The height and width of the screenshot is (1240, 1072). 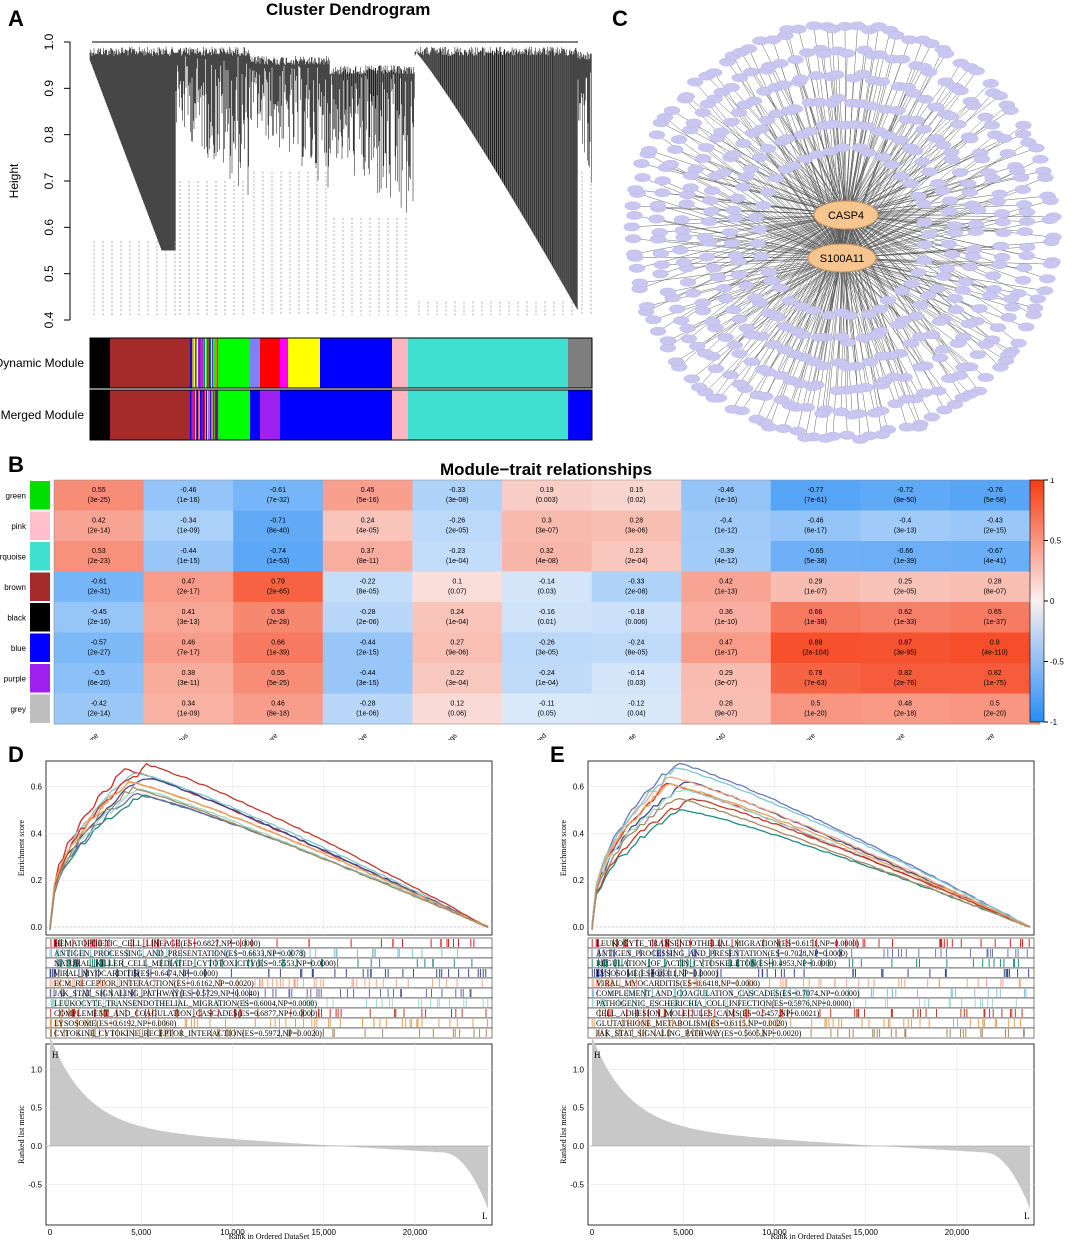 What do you see at coordinates (207, 363) in the screenshot?
I see `dynamic-module-stripe` at bounding box center [207, 363].